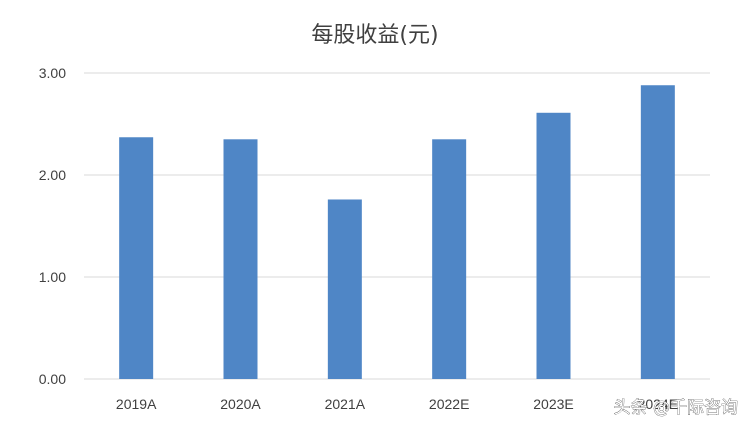  Describe the element at coordinates (553, 404) in the screenshot. I see `x-tick-label: 2023E` at that location.